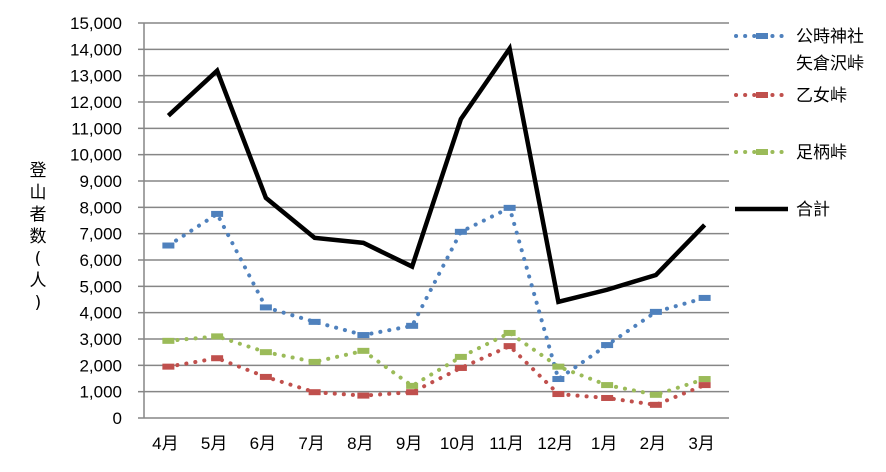 This screenshot has width=886, height=472. What do you see at coordinates (790, 96) in the screenshot?
I see `legend-item: 乙女峠` at bounding box center [790, 96].